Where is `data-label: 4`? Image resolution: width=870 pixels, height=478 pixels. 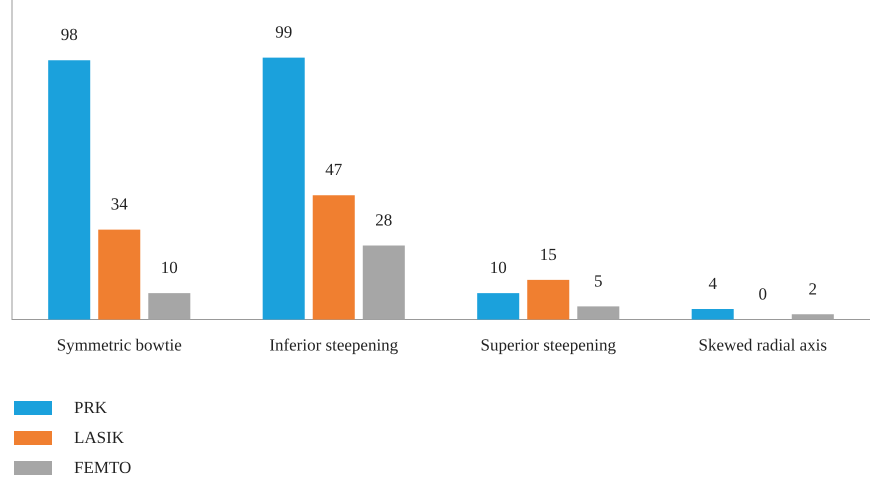 data-label: 4 is located at coordinates (713, 283).